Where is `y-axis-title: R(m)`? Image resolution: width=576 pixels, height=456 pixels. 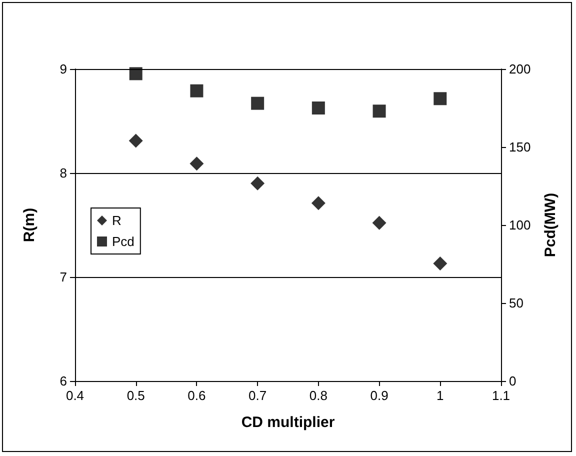
y-axis-title: R(m) is located at coordinates (29, 225).